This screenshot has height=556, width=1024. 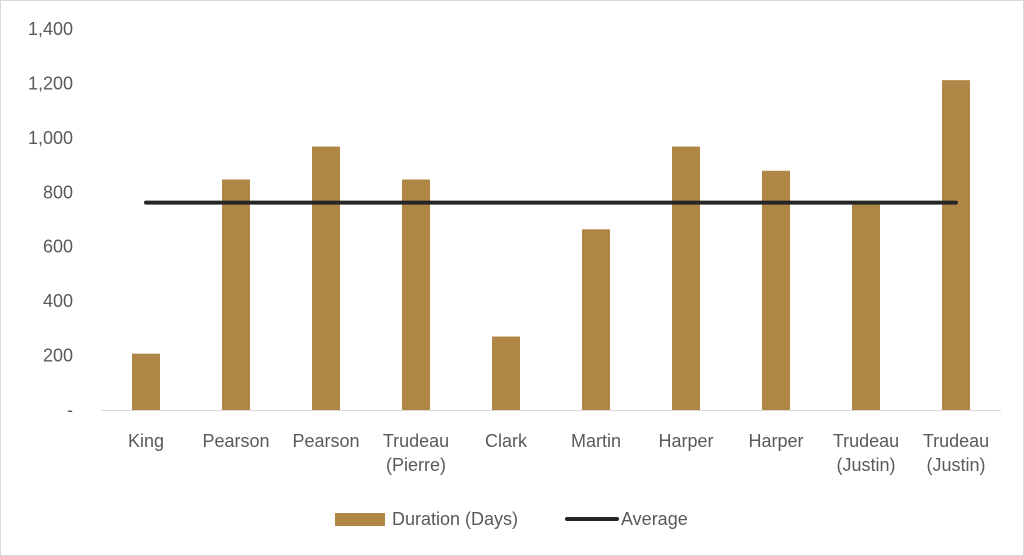 I want to click on y-axis-labels: - 200 400 600 800 1,000 1,200 1,400, so click(x=50, y=219).